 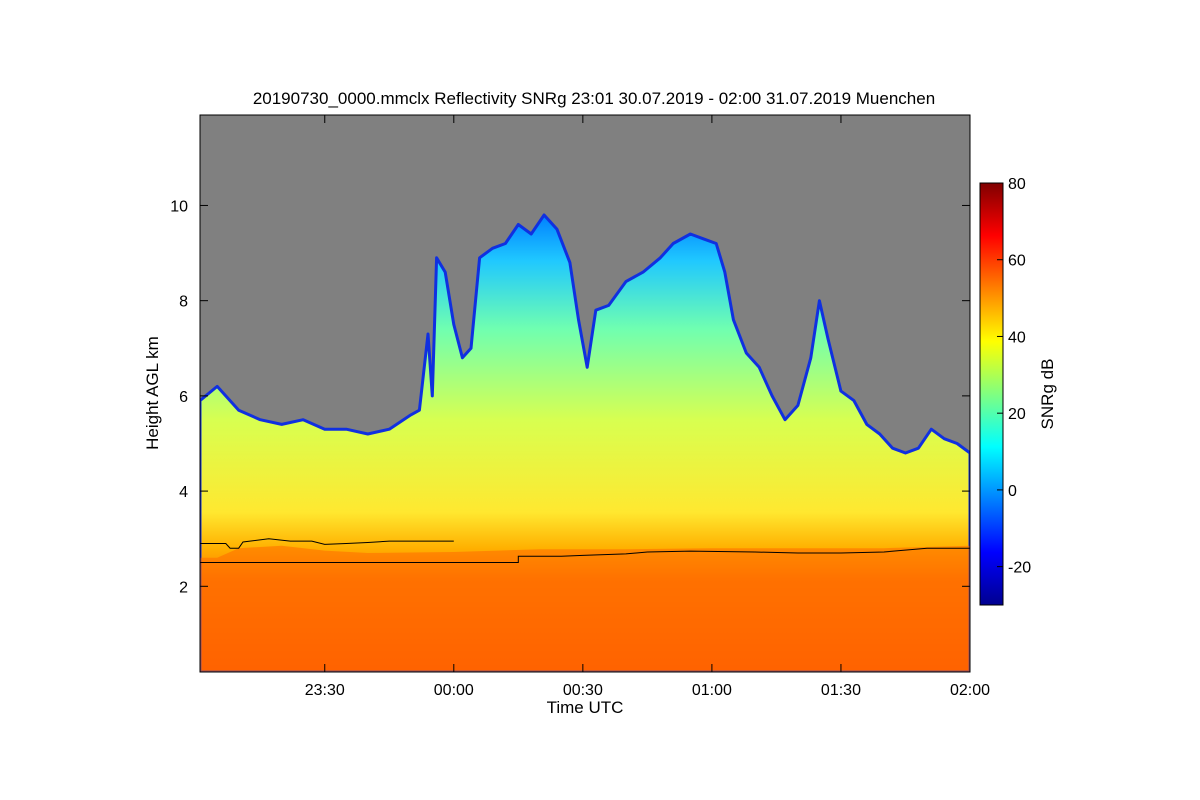 What do you see at coordinates (585, 608) in the screenshot?
I see `low-level-layer` at bounding box center [585, 608].